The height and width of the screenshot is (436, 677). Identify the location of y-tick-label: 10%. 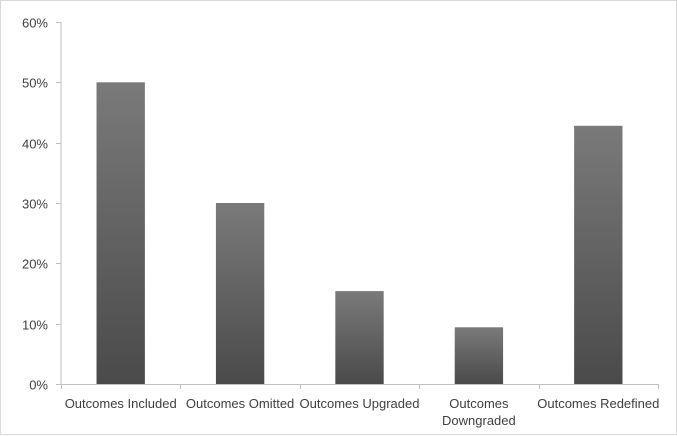
(35, 325).